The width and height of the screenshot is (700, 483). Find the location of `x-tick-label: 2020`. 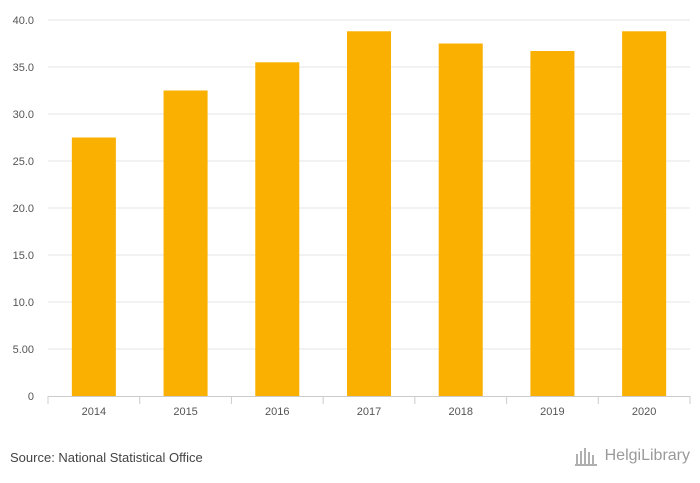

x-tick-label: 2020 is located at coordinates (644, 412).